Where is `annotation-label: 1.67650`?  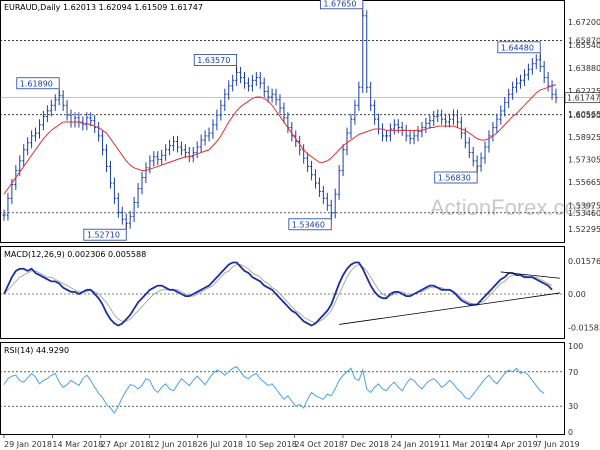 annotation-label: 1.67650 is located at coordinates (339, 4).